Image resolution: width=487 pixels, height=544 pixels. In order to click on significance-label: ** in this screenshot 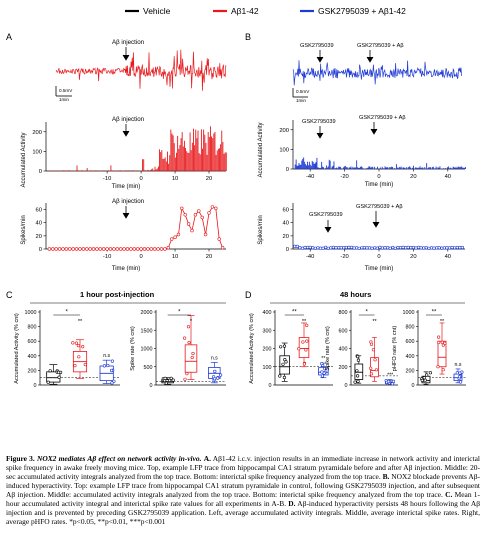, I will do `click(294, 313)`.